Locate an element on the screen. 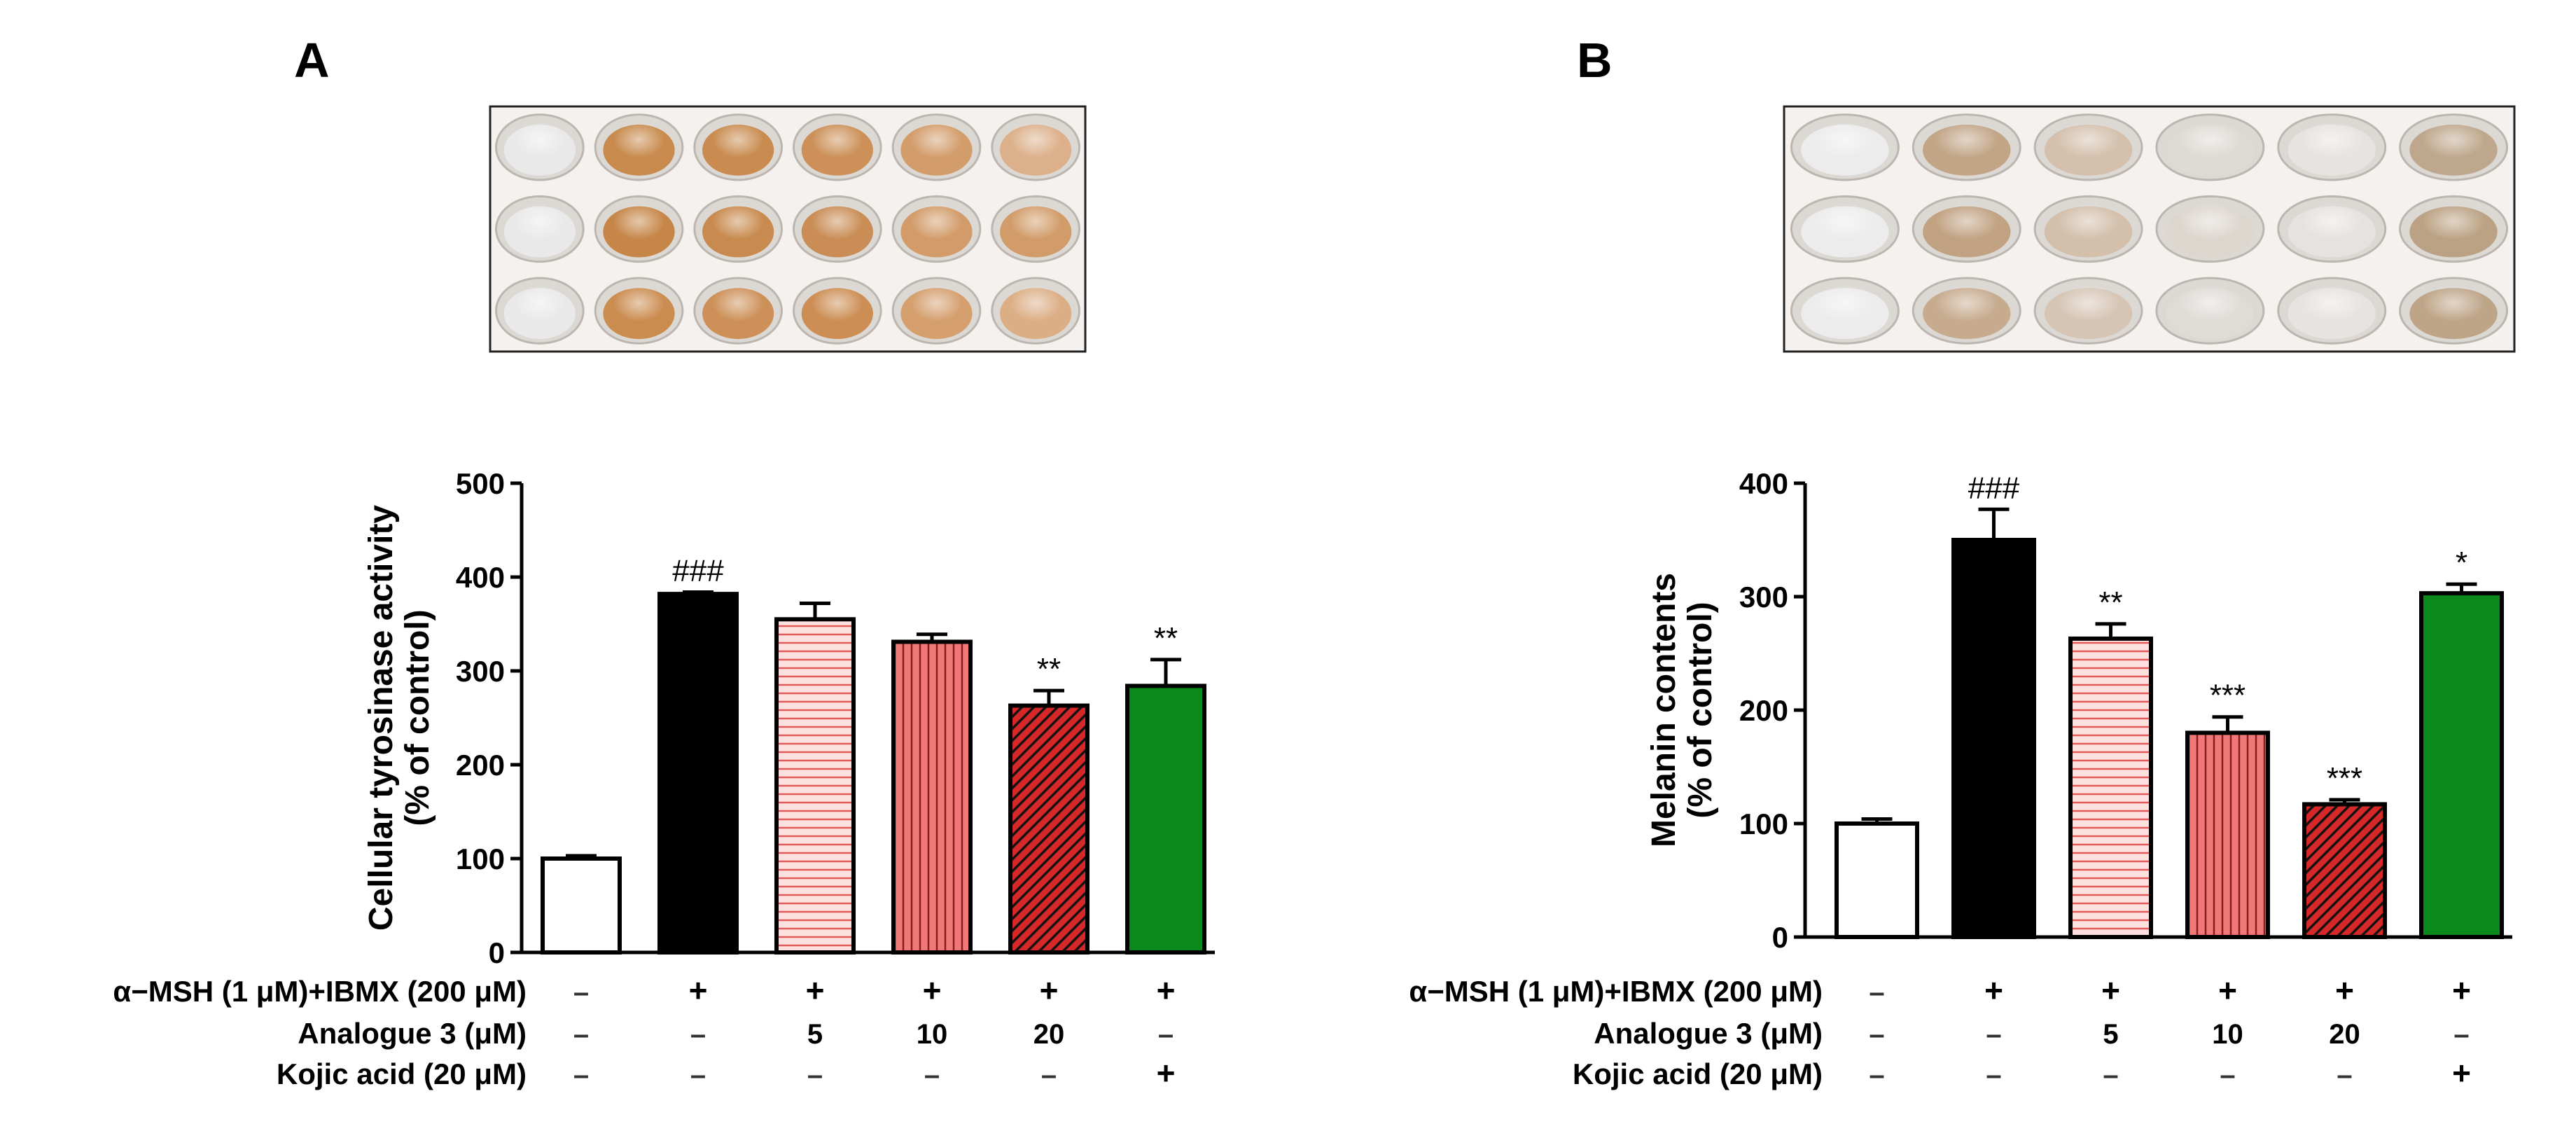 Image resolution: width=2576 pixels, height=1131 pixels. panel-a-y-axis-sublabel: (% of control) is located at coordinates (417, 718).